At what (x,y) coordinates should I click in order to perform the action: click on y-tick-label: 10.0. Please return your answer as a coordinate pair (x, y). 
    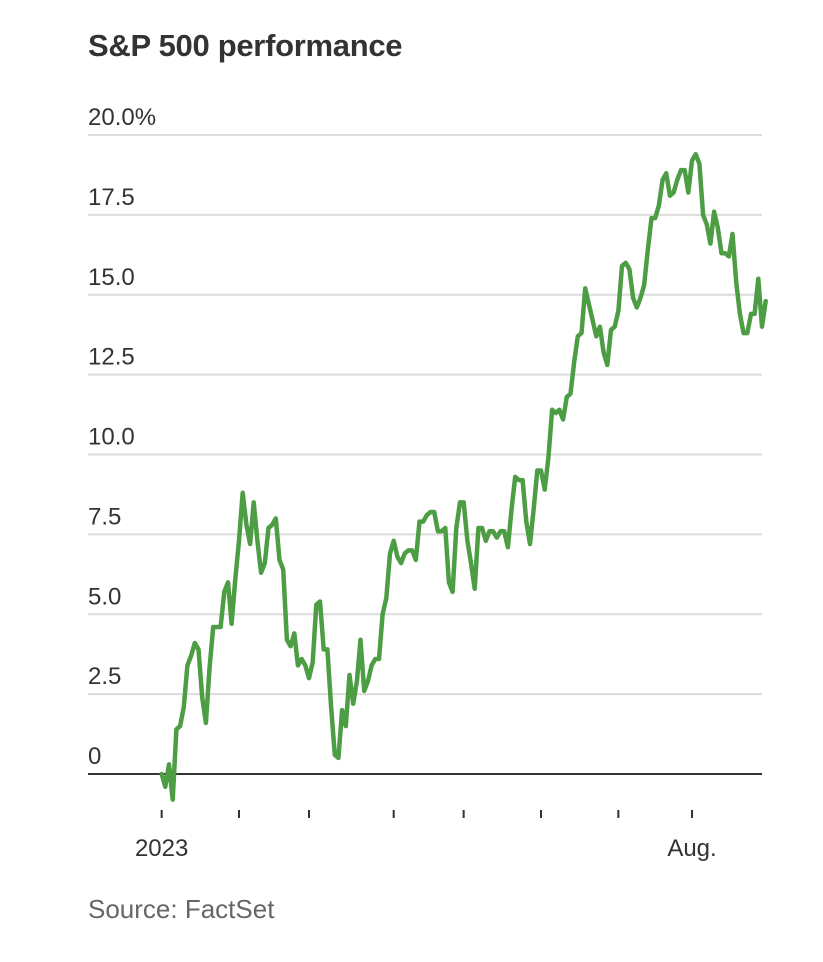
    Looking at the image, I should click on (111, 437).